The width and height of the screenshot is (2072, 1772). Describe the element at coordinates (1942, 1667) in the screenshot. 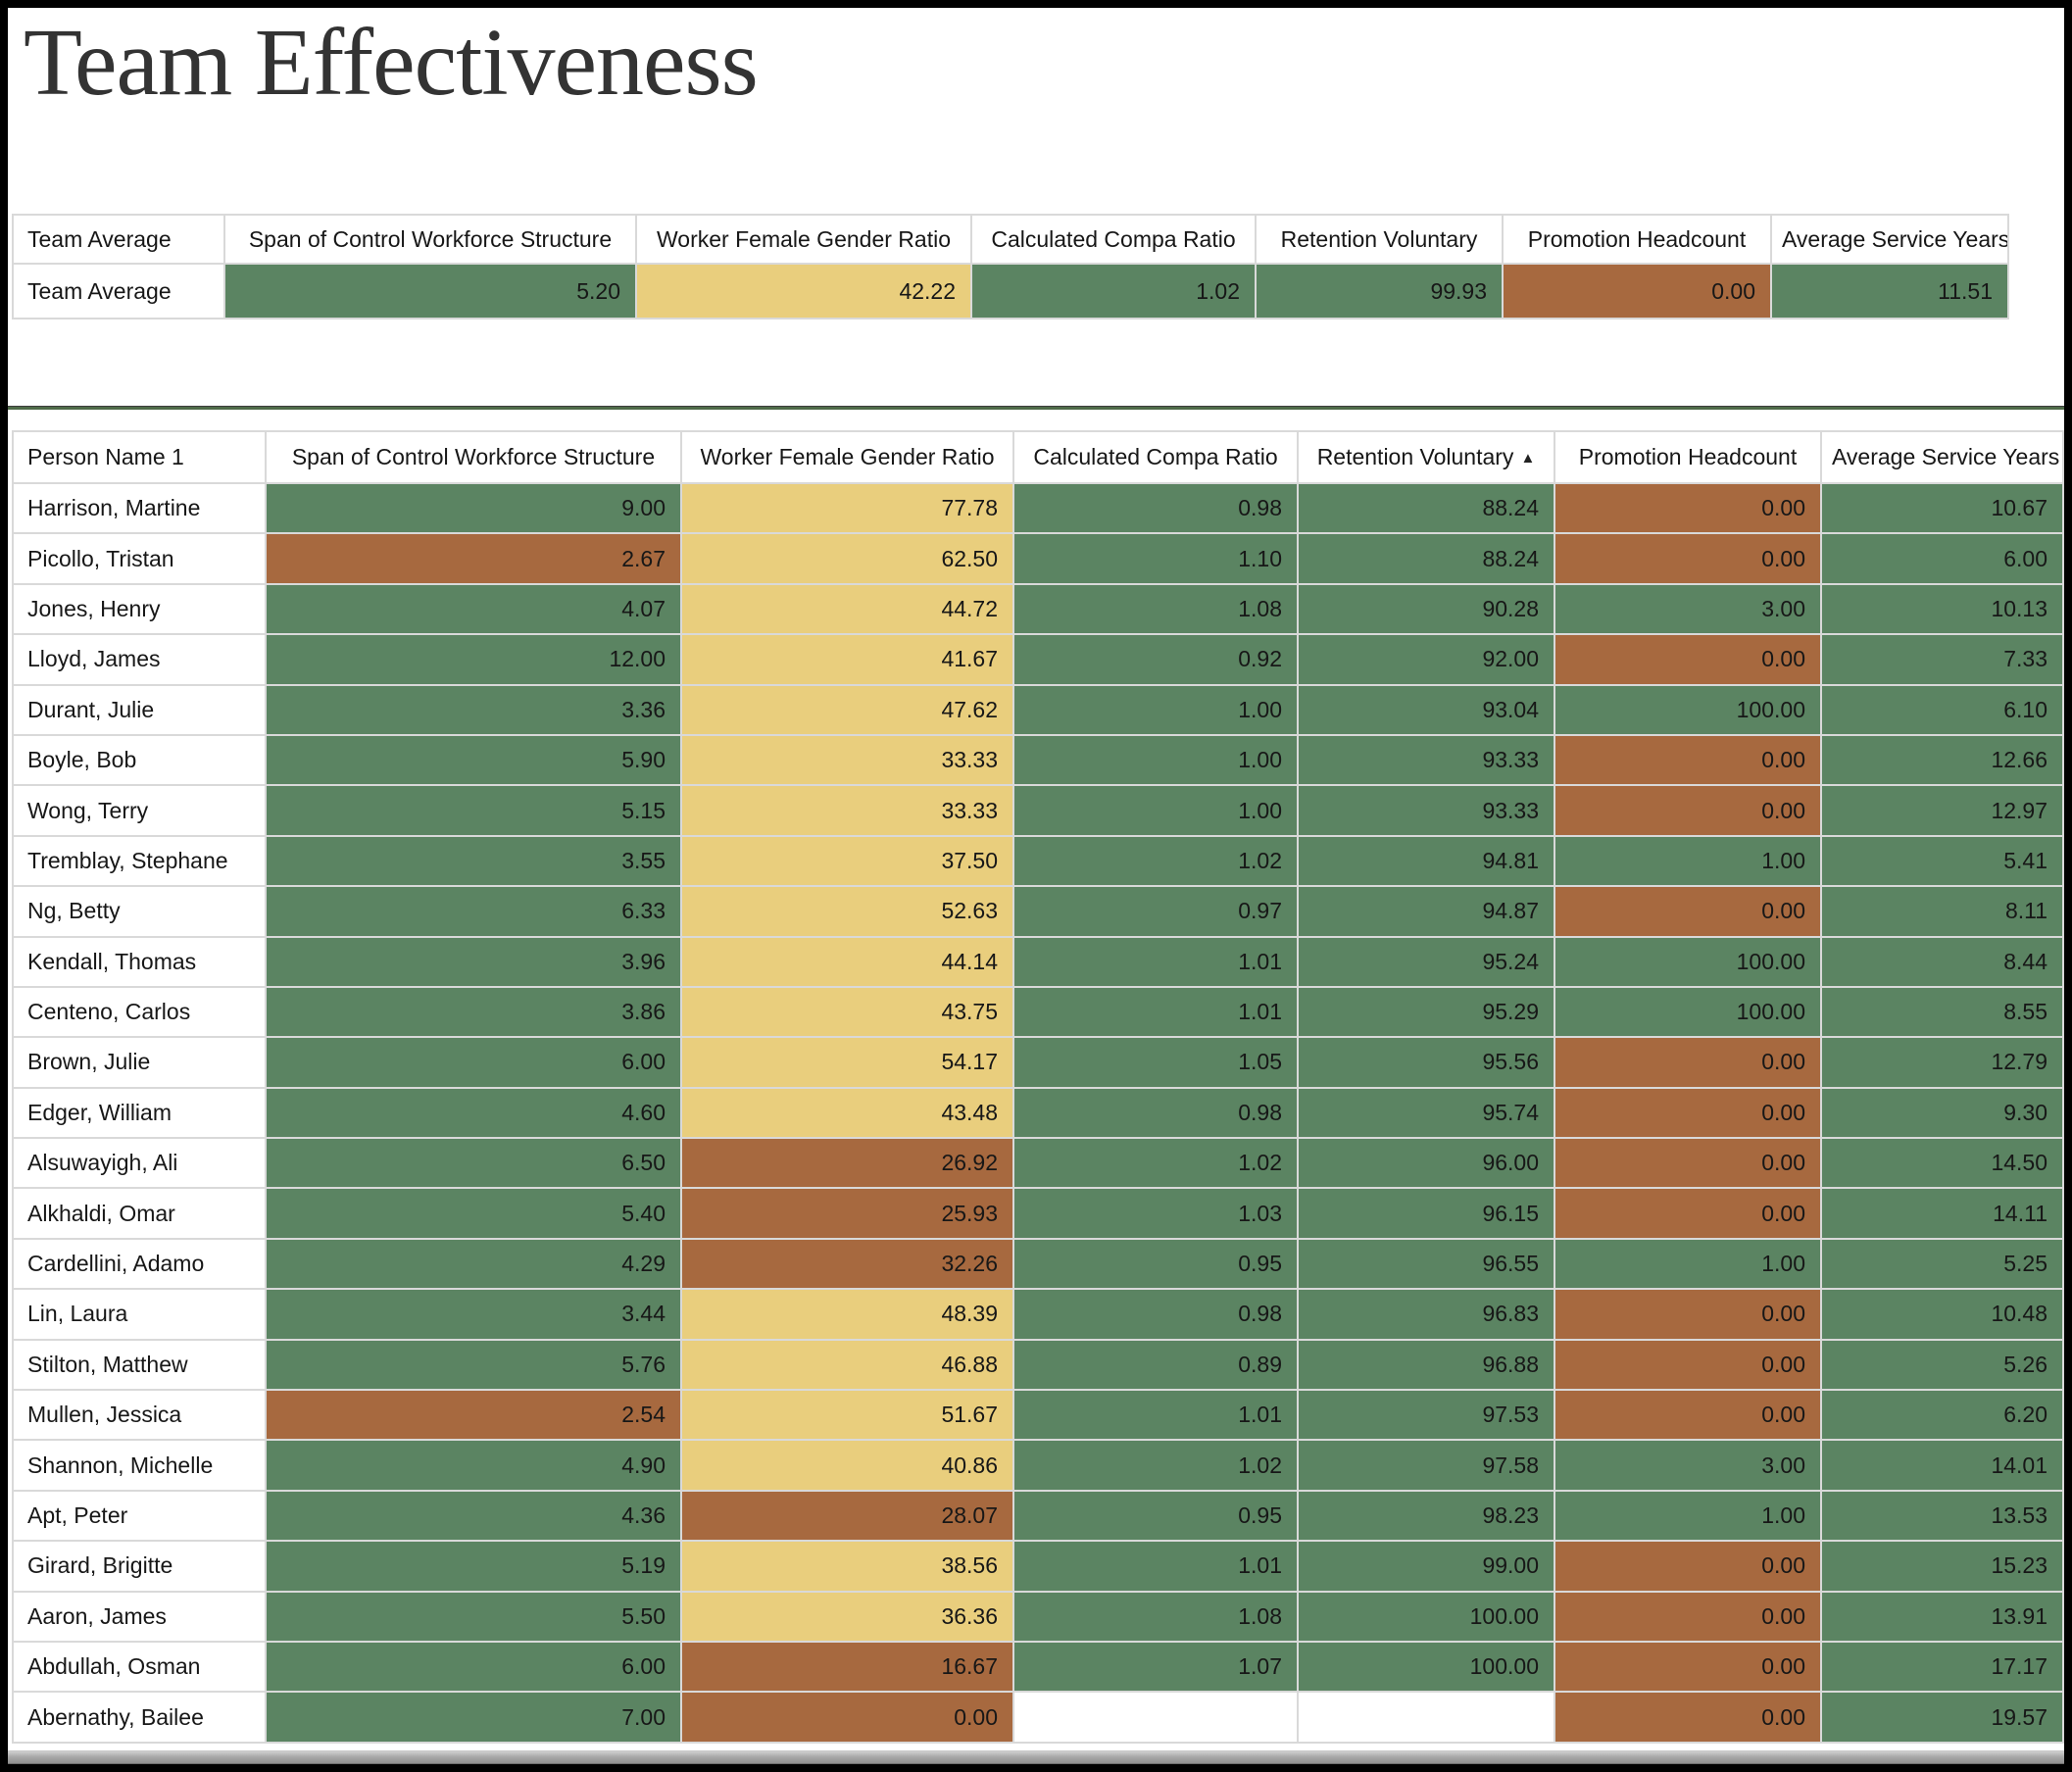

I see `metric-cell: 17.17` at that location.